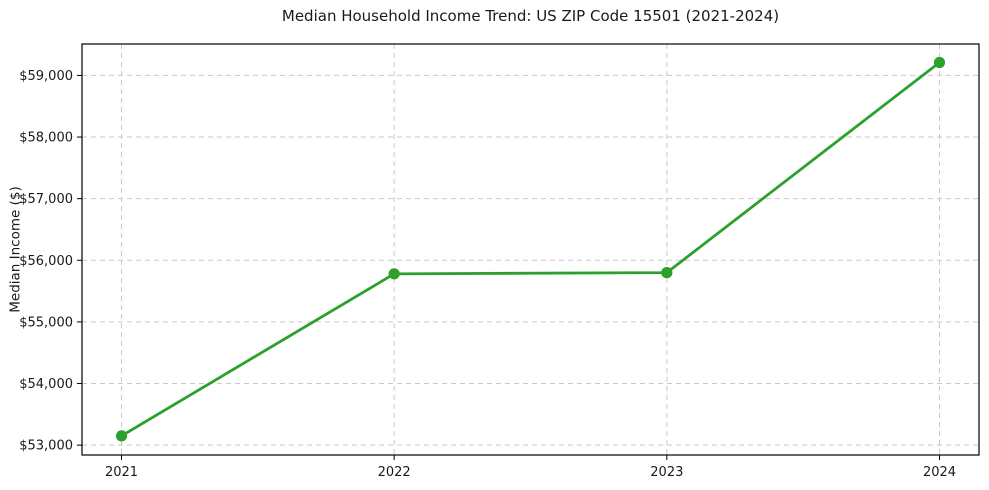 The width and height of the screenshot is (989, 490). What do you see at coordinates (121, 472) in the screenshot?
I see `x-tick-label-2021: 2021` at bounding box center [121, 472].